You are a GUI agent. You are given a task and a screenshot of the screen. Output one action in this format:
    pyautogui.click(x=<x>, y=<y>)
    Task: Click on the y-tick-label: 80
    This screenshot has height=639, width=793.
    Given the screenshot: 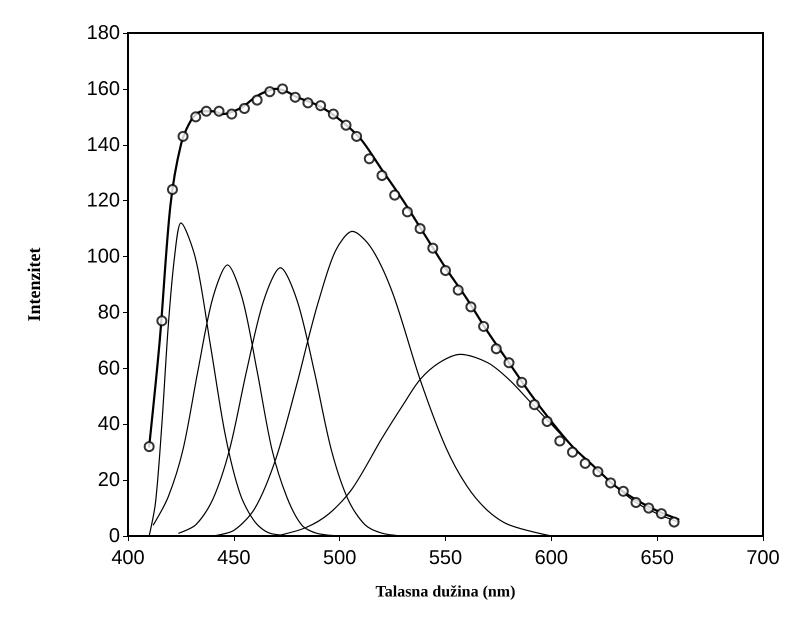 What is the action you would take?
    pyautogui.click(x=109, y=312)
    